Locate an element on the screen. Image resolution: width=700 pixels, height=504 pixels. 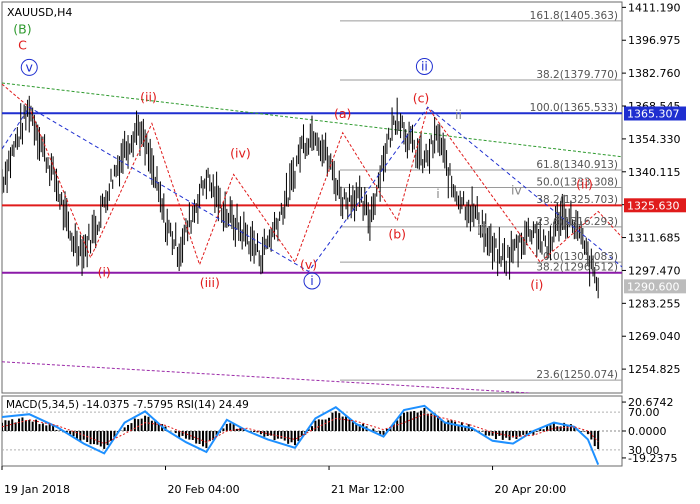
fib-level-label: 0.0(1301.083) is located at coordinates (580, 257).